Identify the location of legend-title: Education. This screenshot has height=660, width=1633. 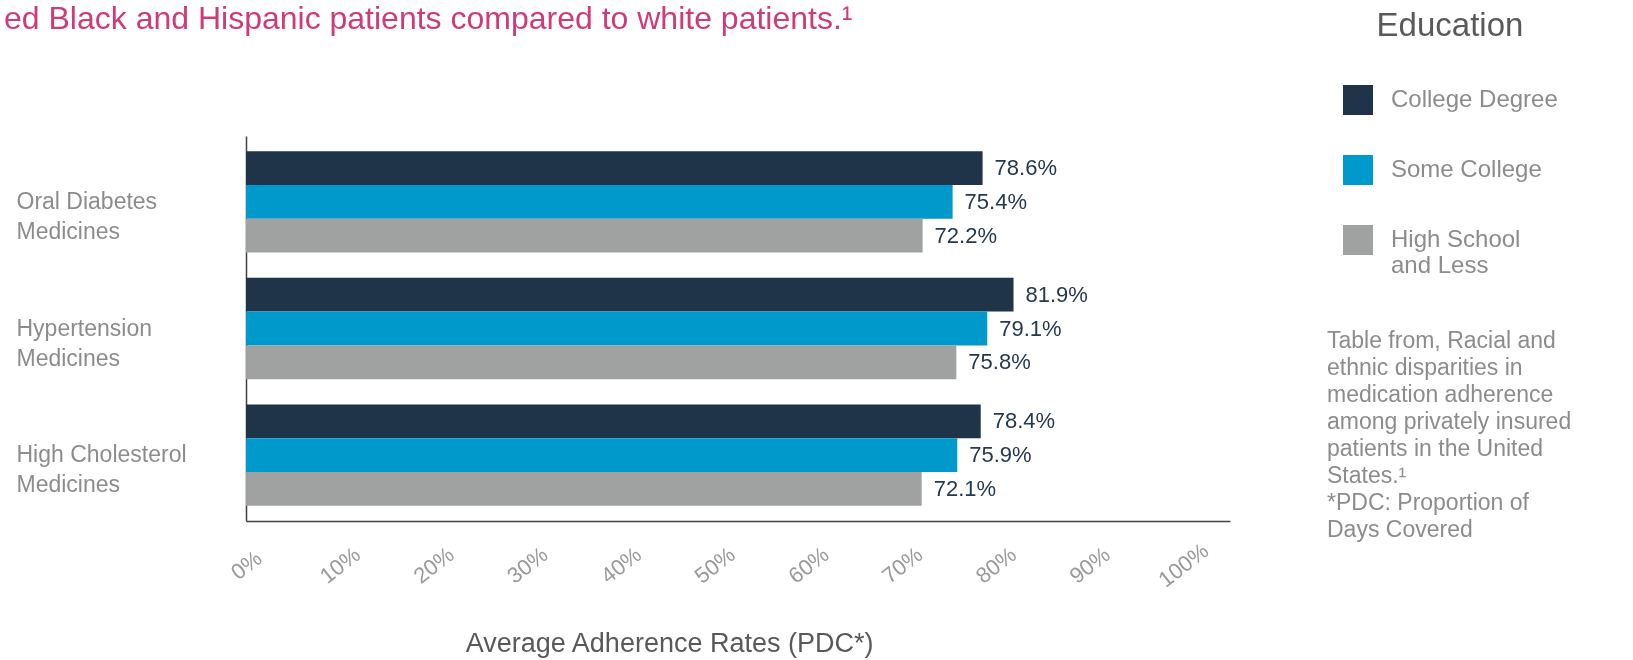
(1450, 24).